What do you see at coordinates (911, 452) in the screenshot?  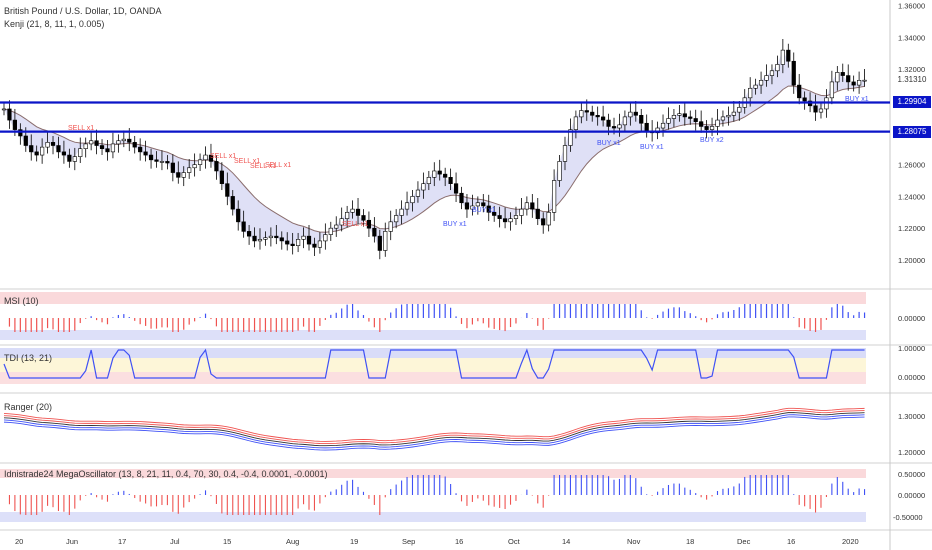 I see `ranger-axis-label: 1.20000` at bounding box center [911, 452].